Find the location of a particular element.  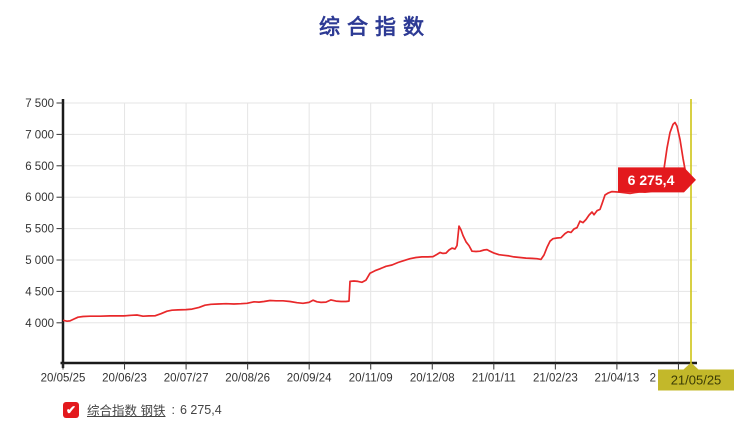

x-tick-label: 20/06/23 is located at coordinates (124, 379).